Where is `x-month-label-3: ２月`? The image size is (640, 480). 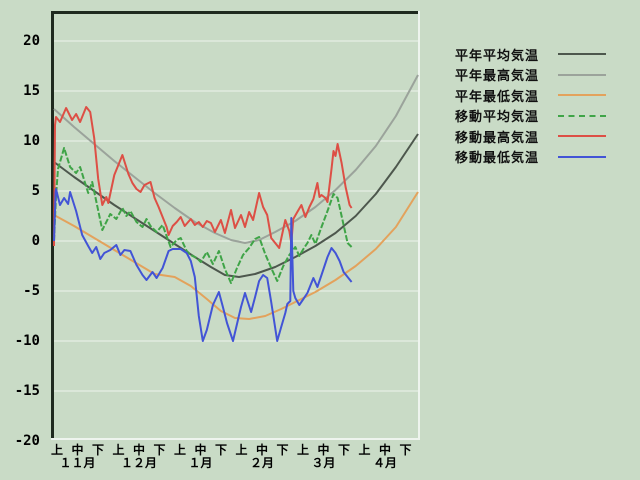 x-month-label-3: ２月 is located at coordinates (261, 463).